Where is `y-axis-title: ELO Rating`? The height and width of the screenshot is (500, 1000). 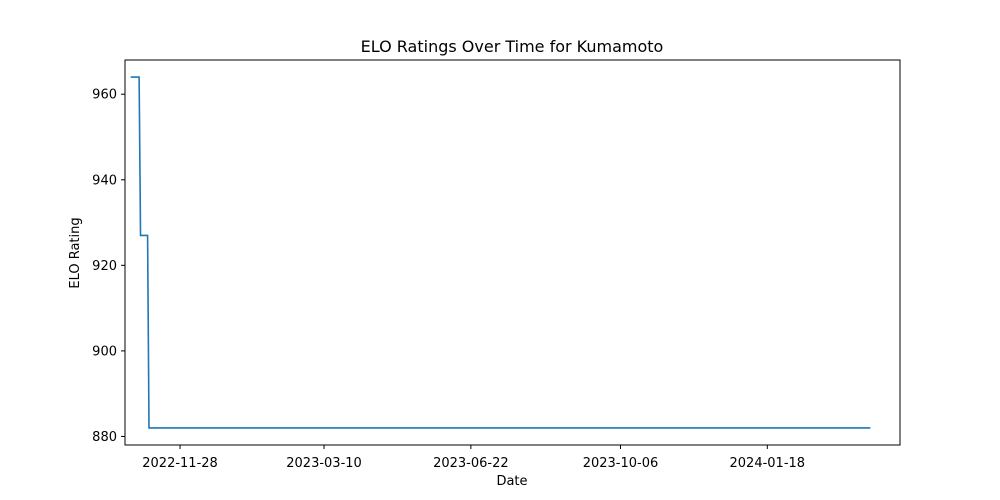 y-axis-title: ELO Rating is located at coordinates (75, 252).